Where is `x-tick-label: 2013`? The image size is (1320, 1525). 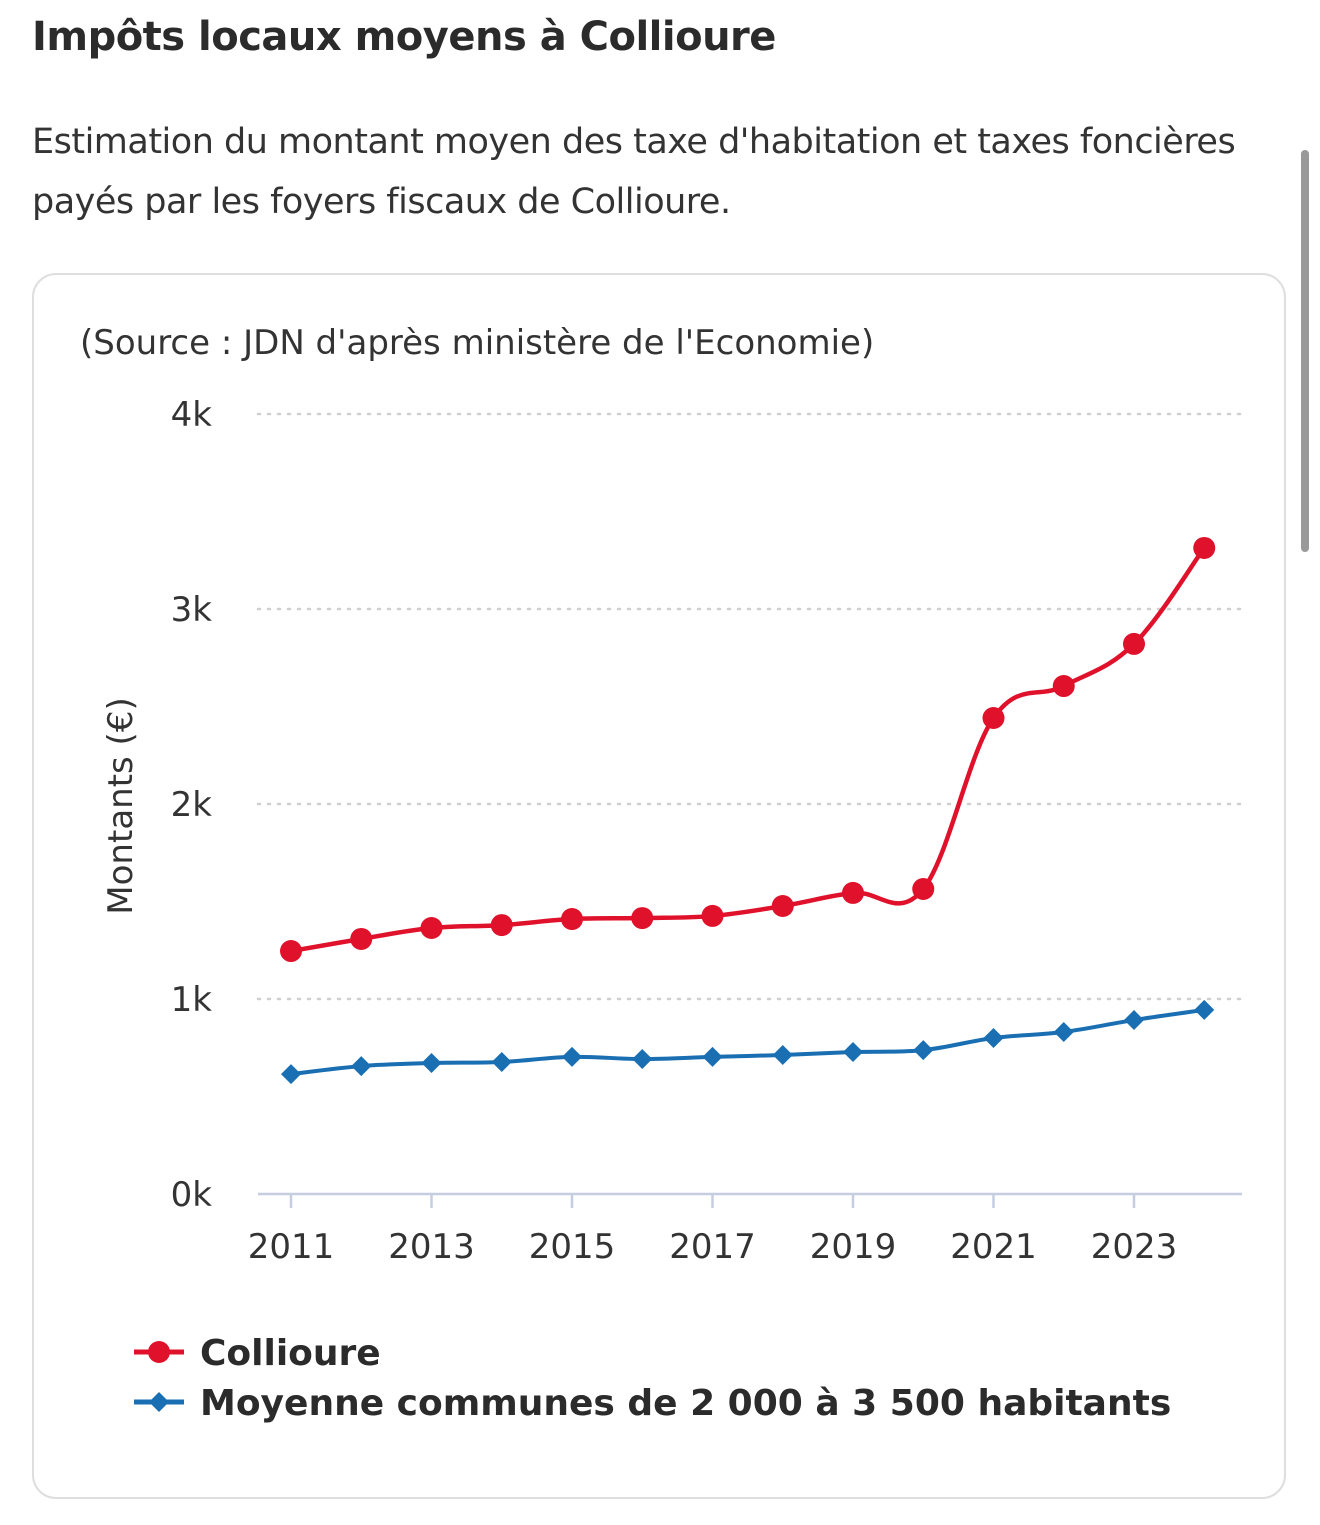 x-tick-label: 2013 is located at coordinates (431, 1247).